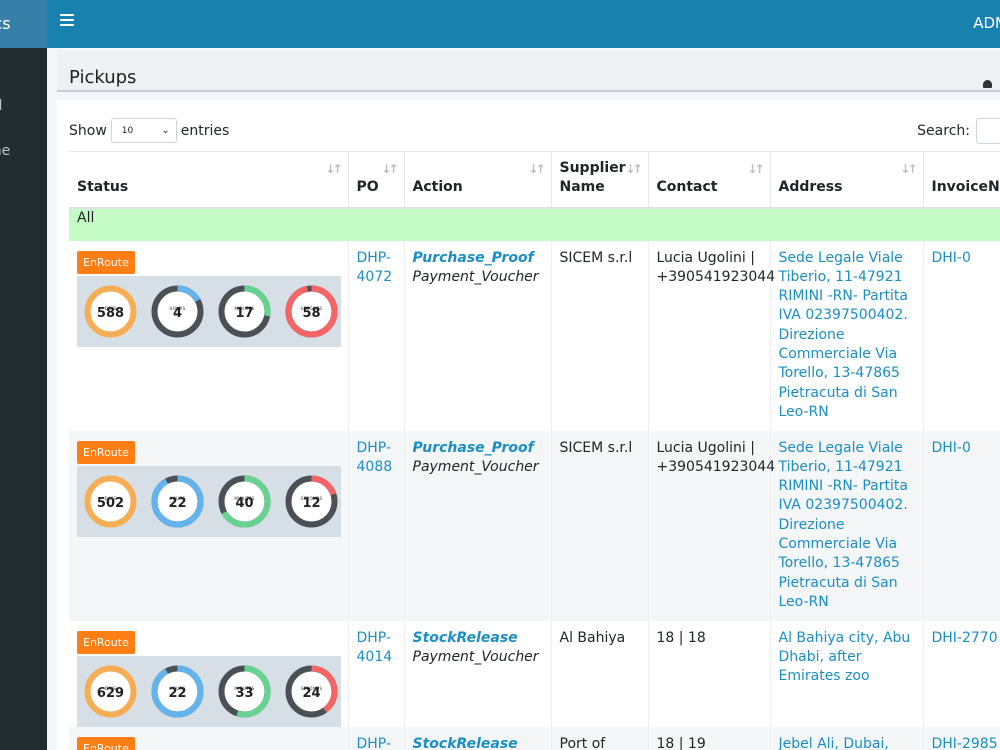 This screenshot has height=750, width=1000. What do you see at coordinates (244, 501) in the screenshot?
I see `minutes-dial: MINUTES 40` at bounding box center [244, 501].